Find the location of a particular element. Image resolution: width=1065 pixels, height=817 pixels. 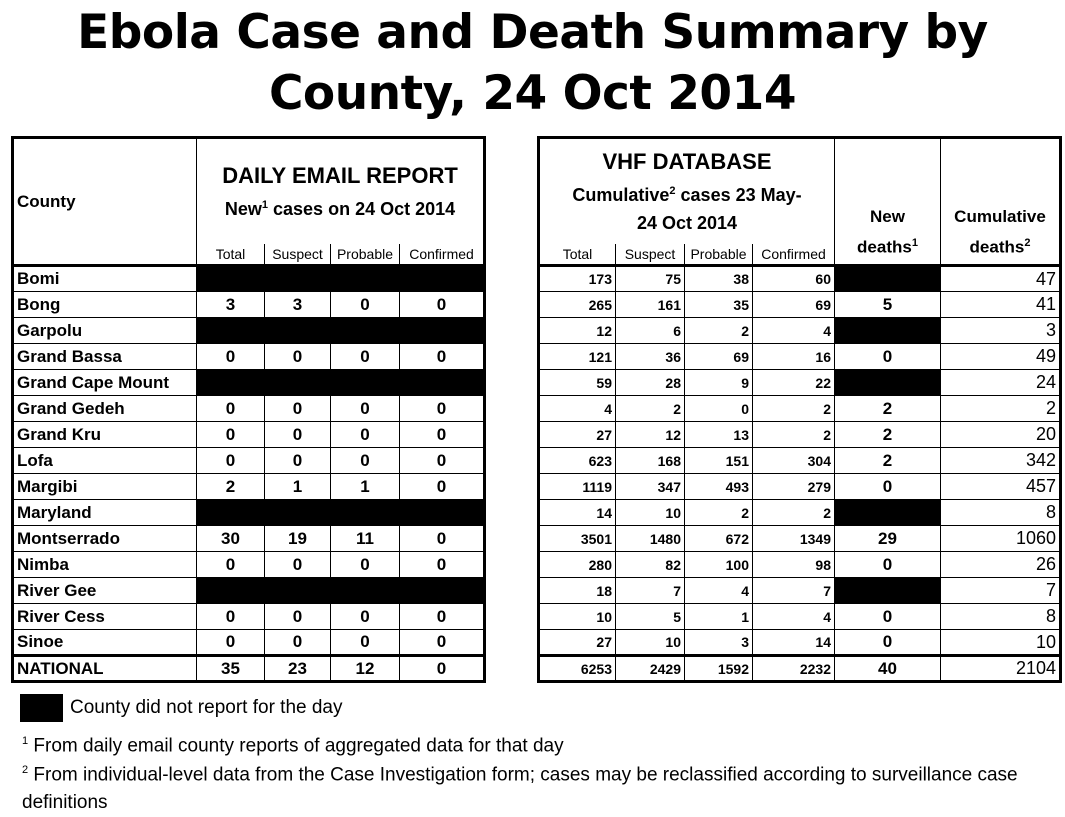

vhf-total-cell: 6253 is located at coordinates (577, 668).